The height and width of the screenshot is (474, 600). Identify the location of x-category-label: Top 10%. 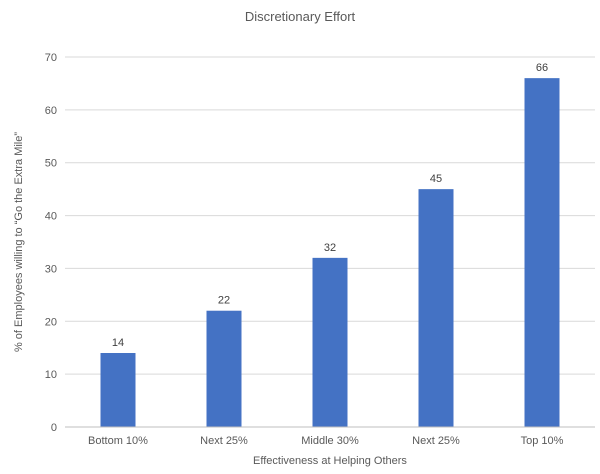
(542, 441).